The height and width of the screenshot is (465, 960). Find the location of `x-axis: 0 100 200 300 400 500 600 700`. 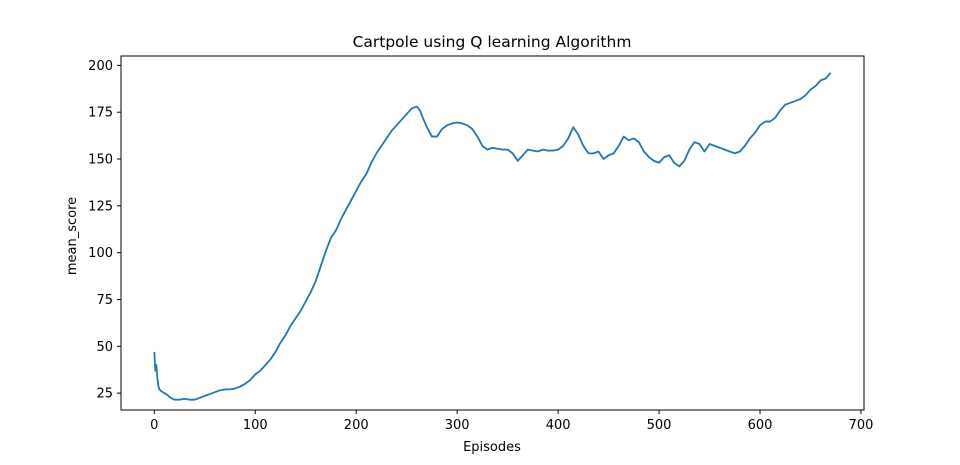

x-axis: 0 100 200 300 400 500 600 700 is located at coordinates (511, 421).